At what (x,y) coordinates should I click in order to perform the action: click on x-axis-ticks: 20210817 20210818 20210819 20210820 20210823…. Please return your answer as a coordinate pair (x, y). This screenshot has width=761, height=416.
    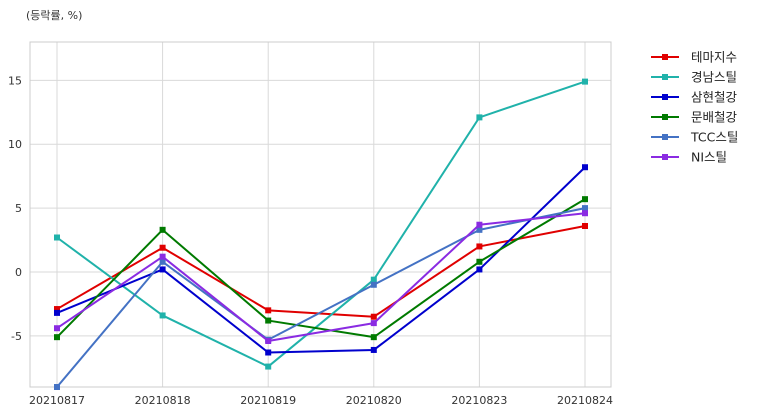
    Looking at the image, I should click on (321, 400).